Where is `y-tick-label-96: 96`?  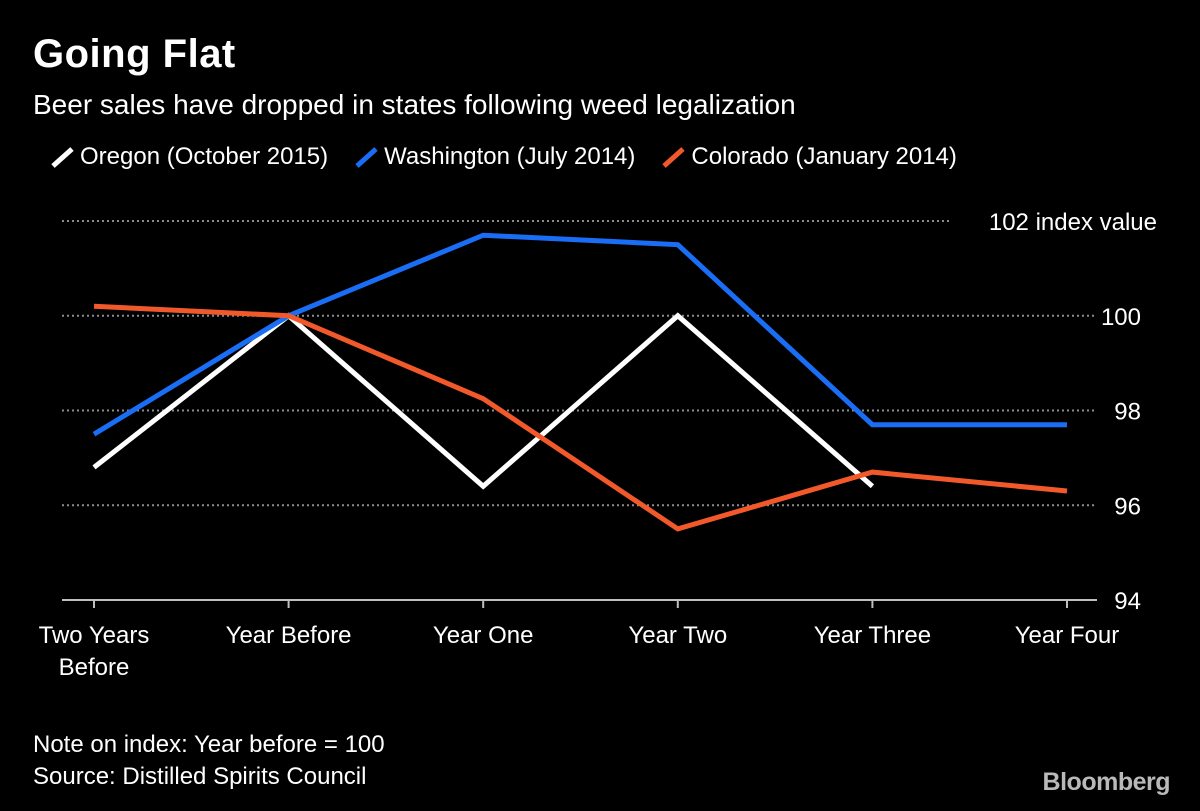
y-tick-label-96: 96 is located at coordinates (1127, 506).